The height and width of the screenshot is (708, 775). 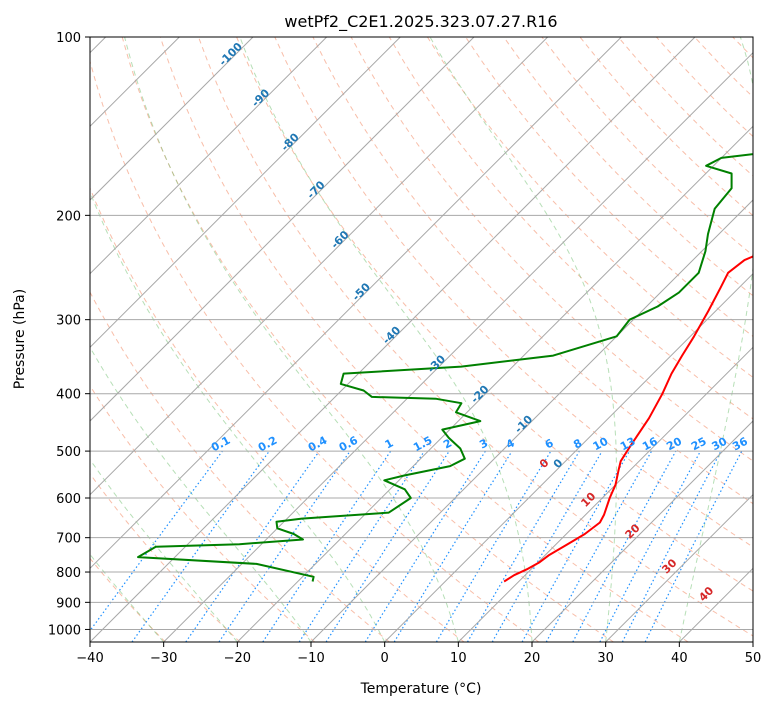 I want to click on x-axis-label: Temperature (°C), so click(x=421, y=689).